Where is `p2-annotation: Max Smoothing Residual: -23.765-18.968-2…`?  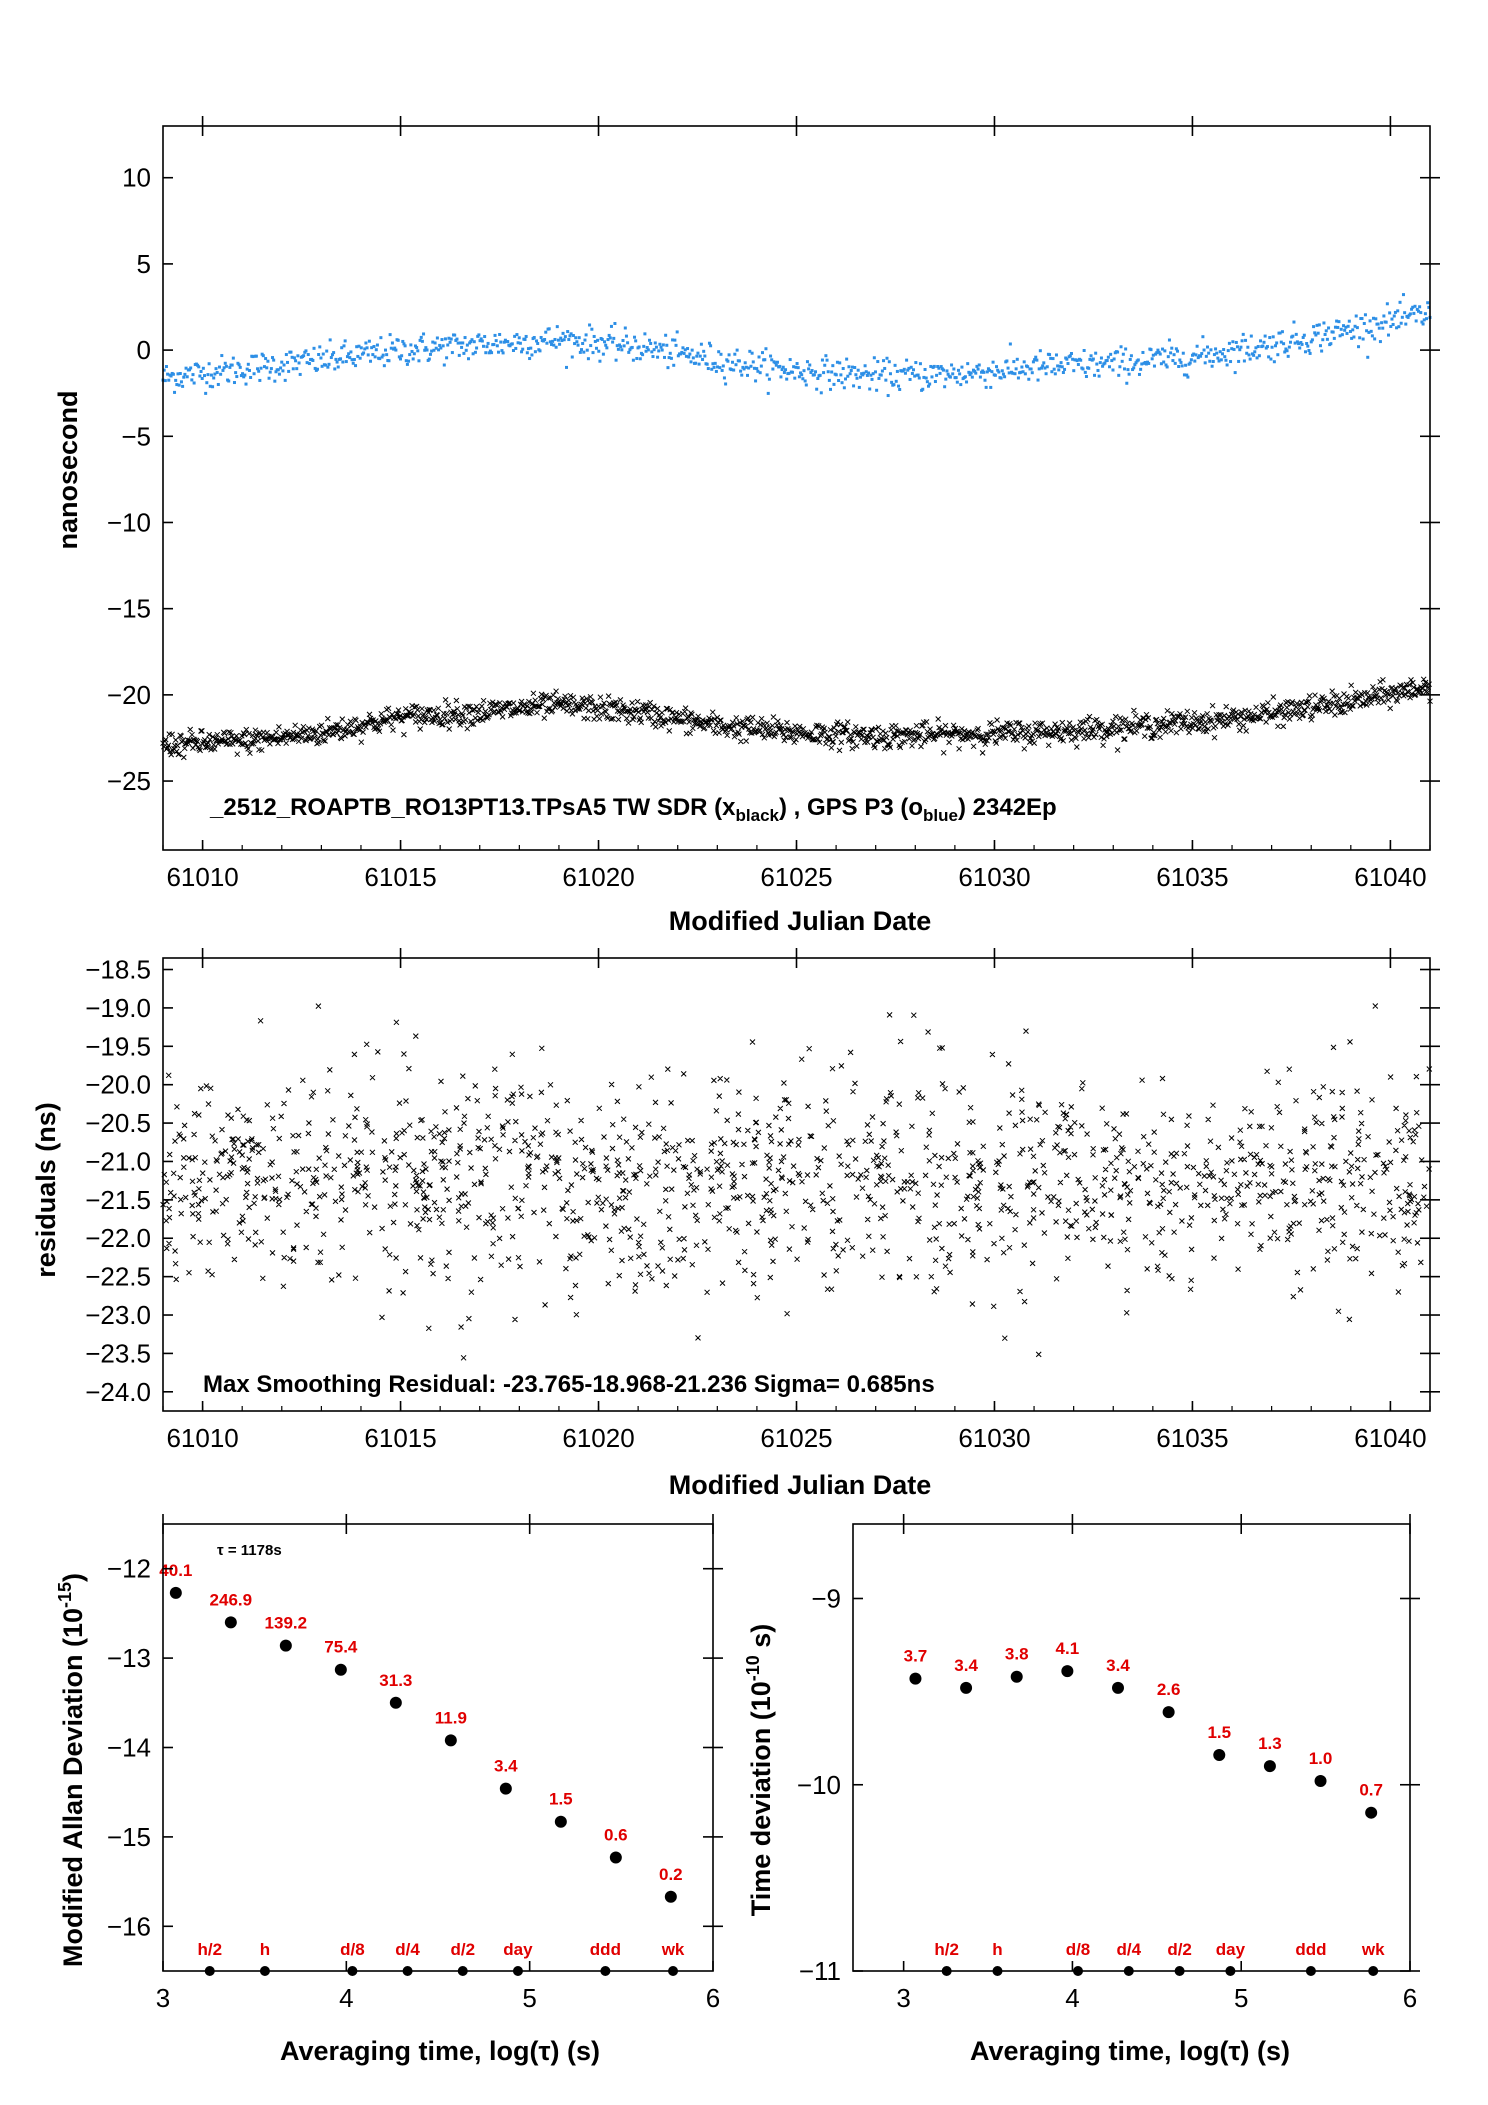
p2-annotation: Max Smoothing Residual: -23.765-18.968-2… is located at coordinates (569, 1384).